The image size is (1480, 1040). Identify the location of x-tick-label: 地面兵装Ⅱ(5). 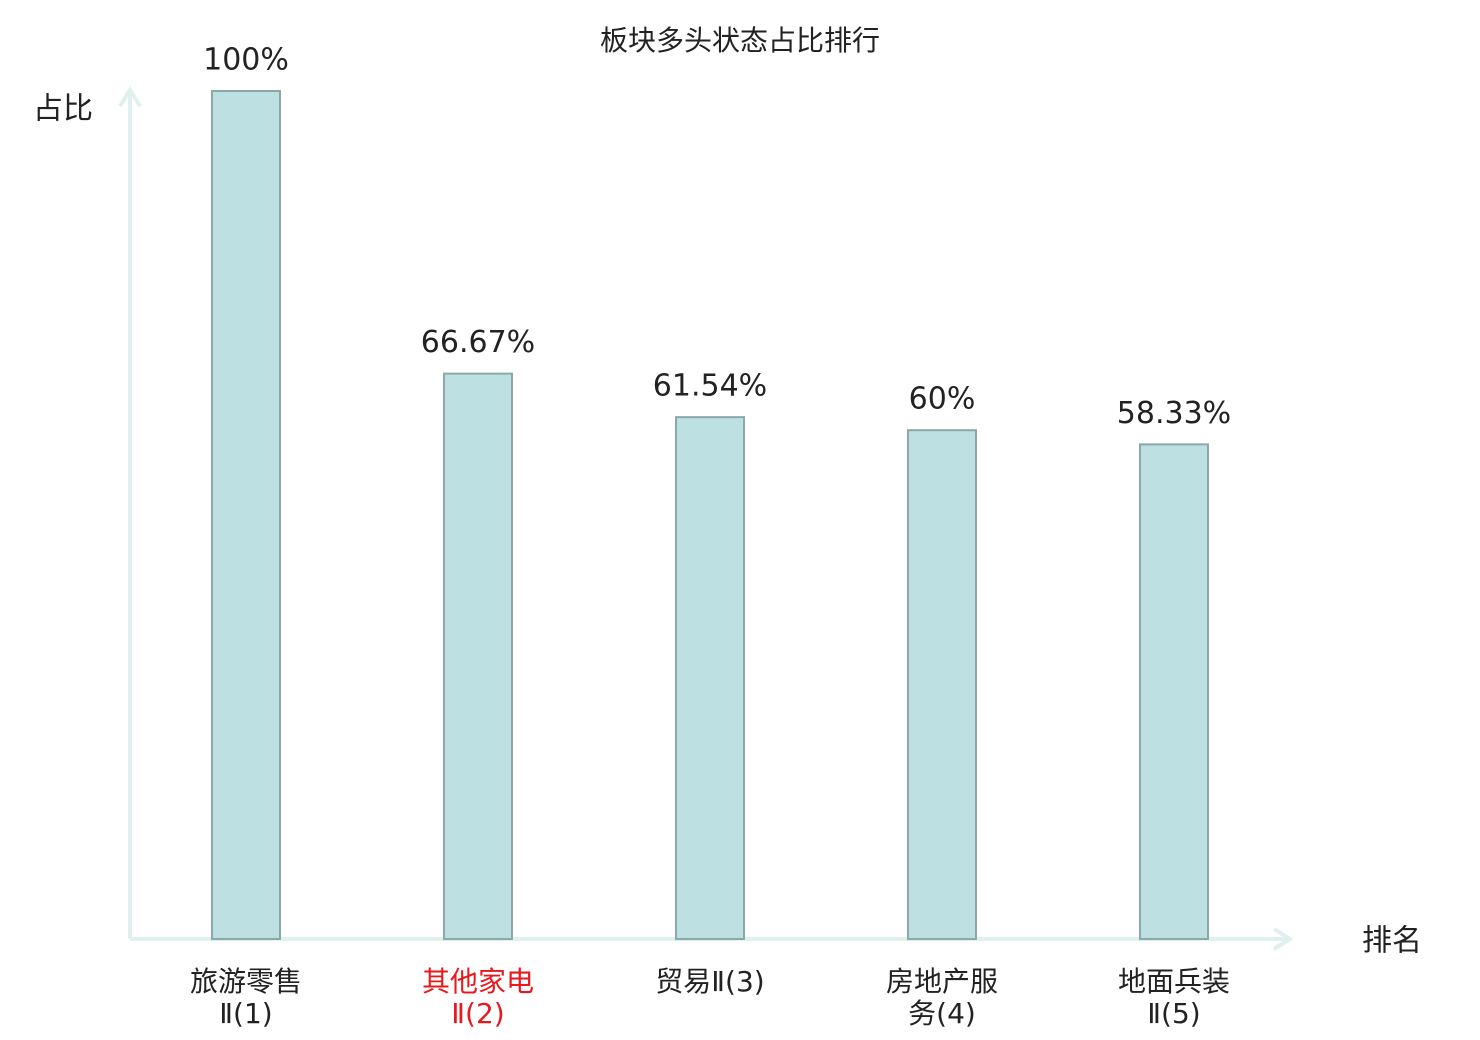
(1173, 997).